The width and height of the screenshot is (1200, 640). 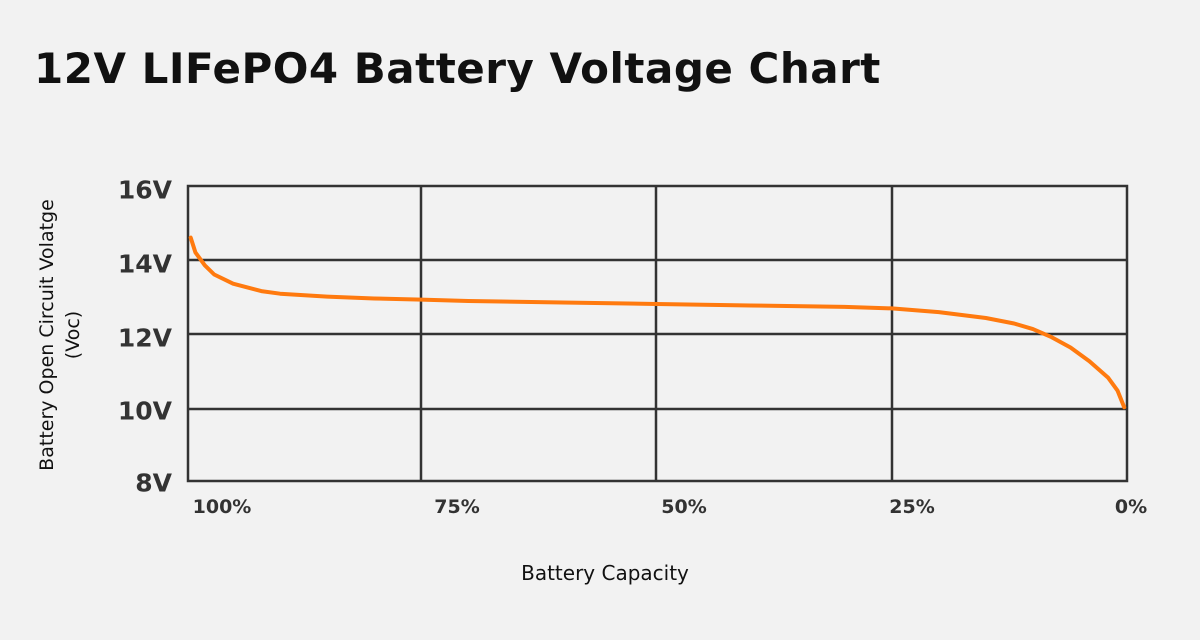 What do you see at coordinates (144, 190) in the screenshot?
I see `y-tick-16: 16V` at bounding box center [144, 190].